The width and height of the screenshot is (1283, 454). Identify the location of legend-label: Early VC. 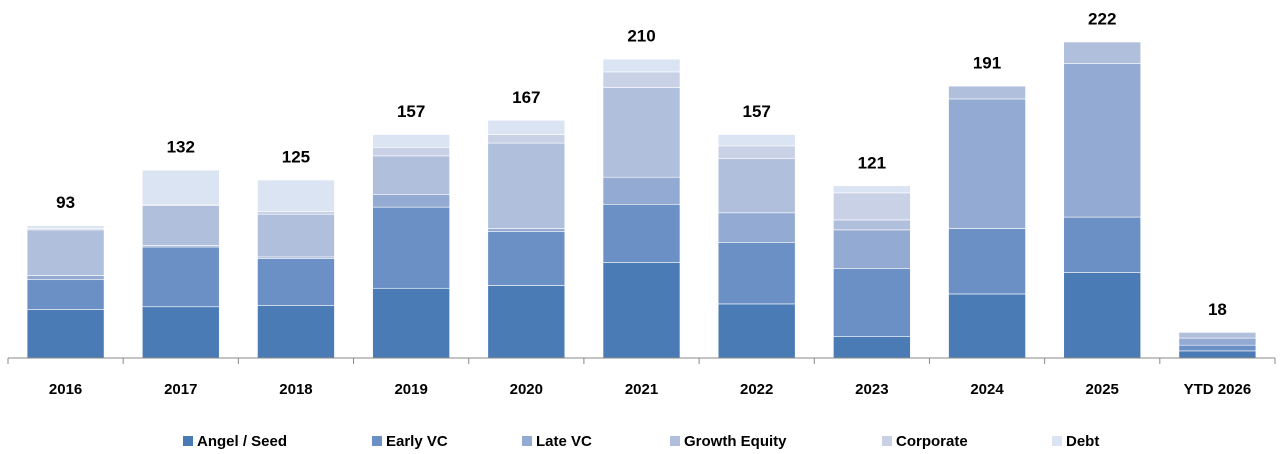
(417, 441).